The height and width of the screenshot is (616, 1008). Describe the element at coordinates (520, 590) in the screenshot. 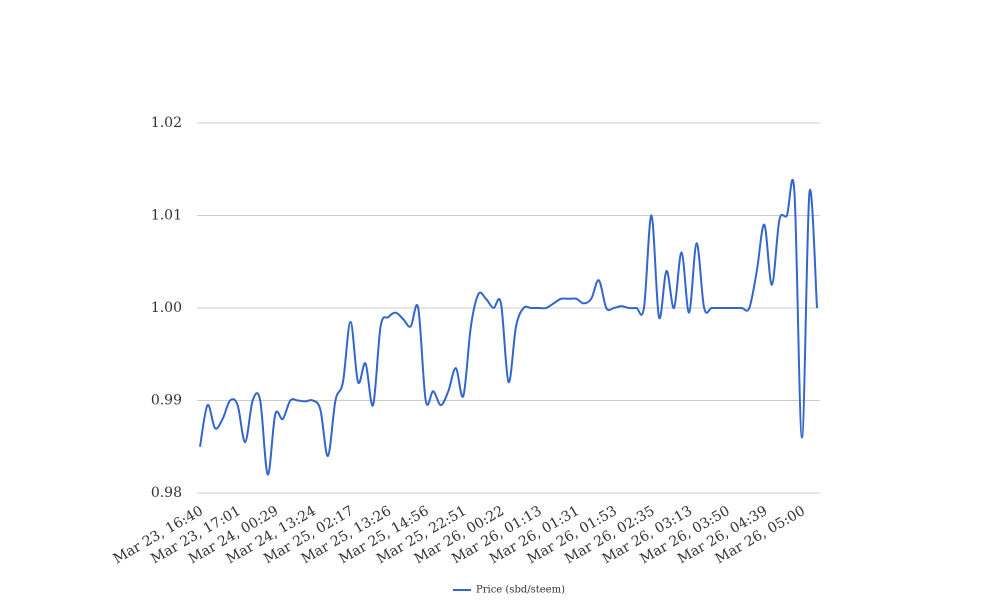

I see `legend-label: Price (sbd/steem)` at that location.